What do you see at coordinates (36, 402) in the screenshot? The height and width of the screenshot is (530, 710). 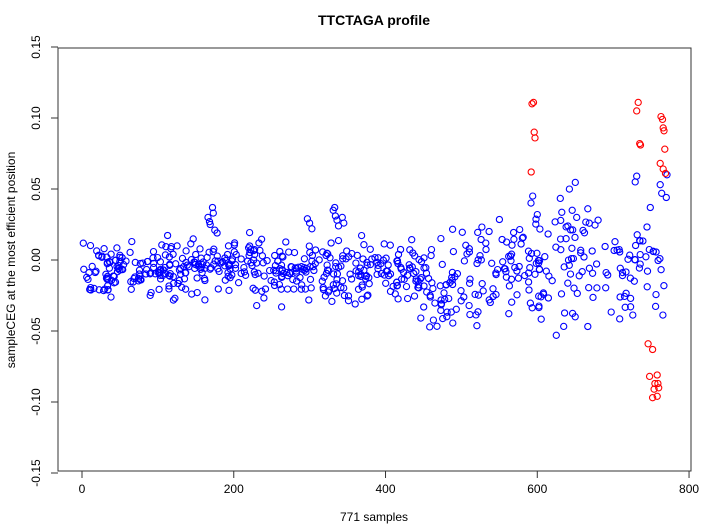 I see `y-tick-label: -0.10` at bounding box center [36, 402].